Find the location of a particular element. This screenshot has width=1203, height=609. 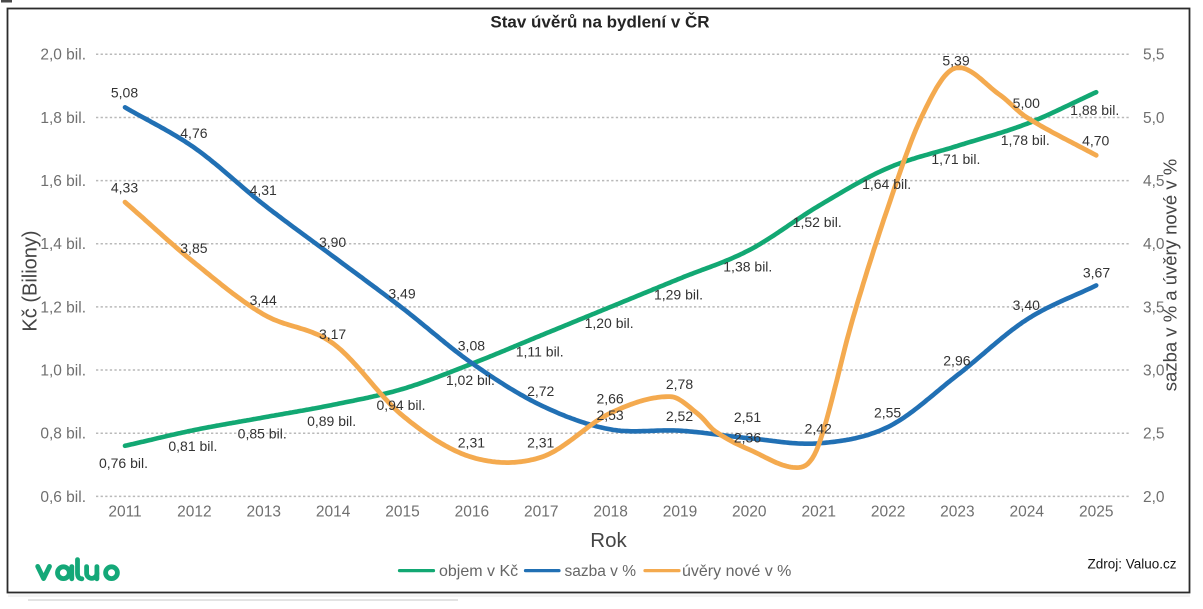

svg-text: Zdroj: Valuo.cz is located at coordinates (1131, 564).